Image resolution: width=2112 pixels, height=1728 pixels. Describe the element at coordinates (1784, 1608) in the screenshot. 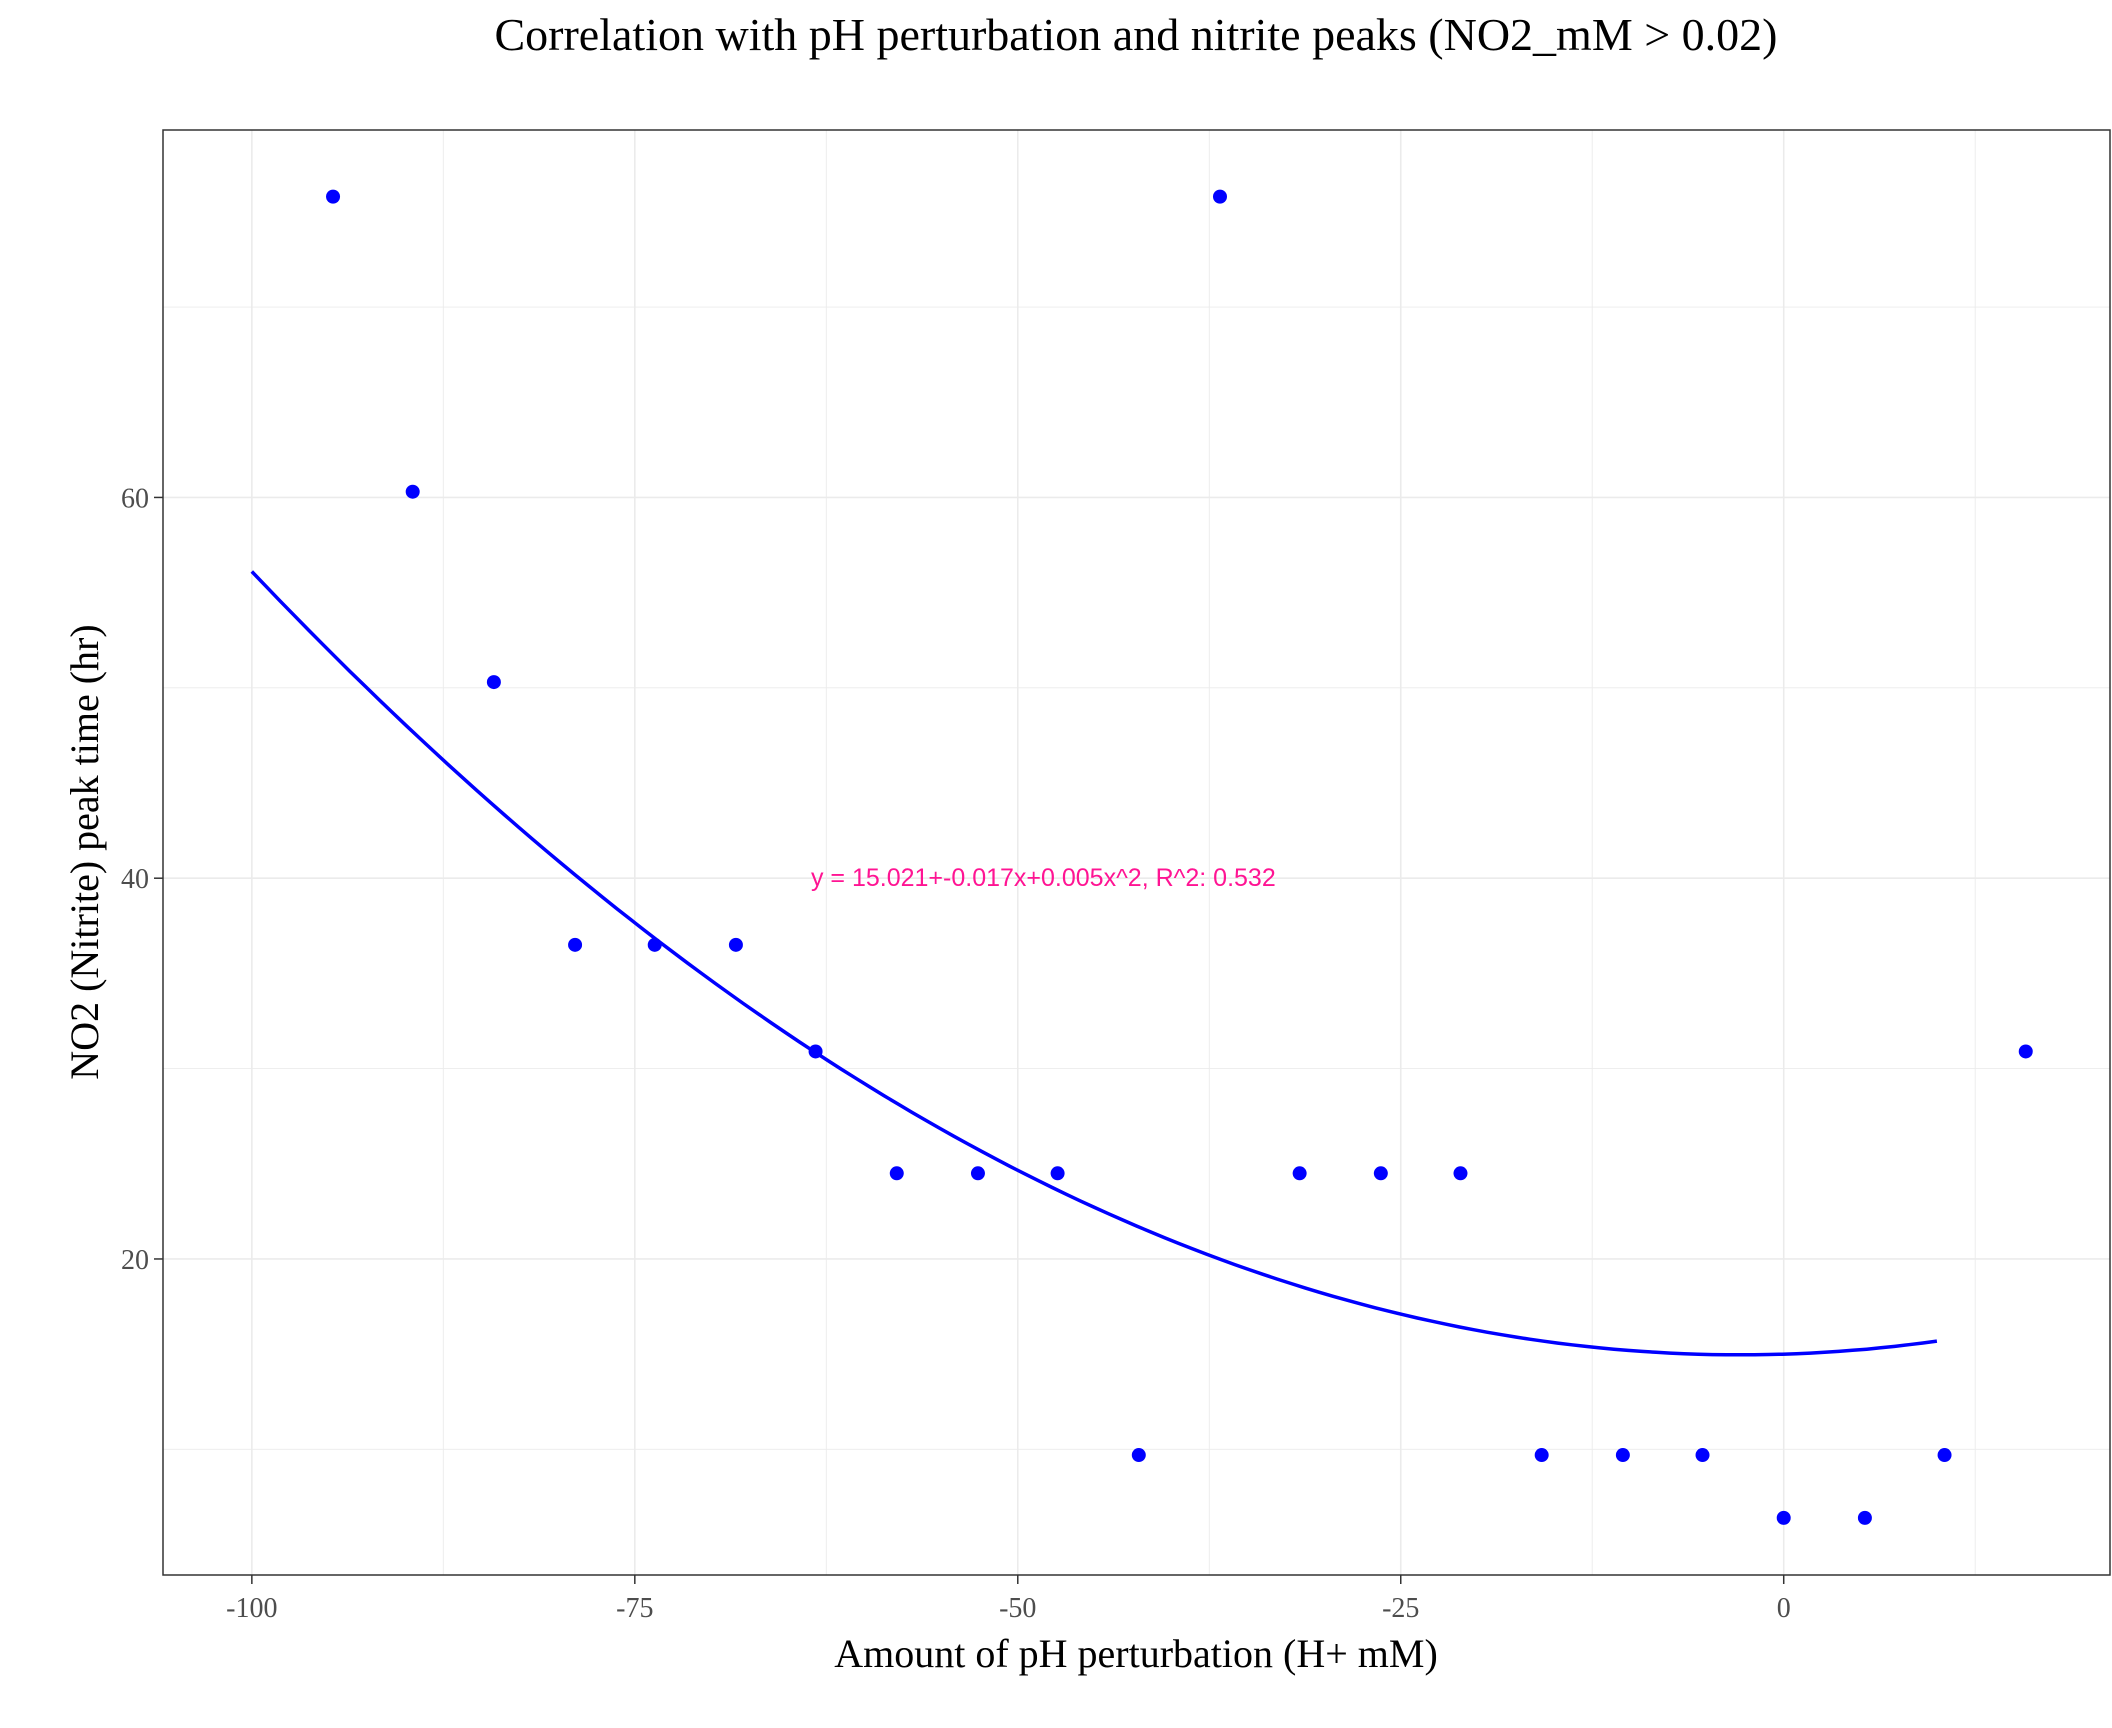

I see `x-tick-label: 0` at that location.